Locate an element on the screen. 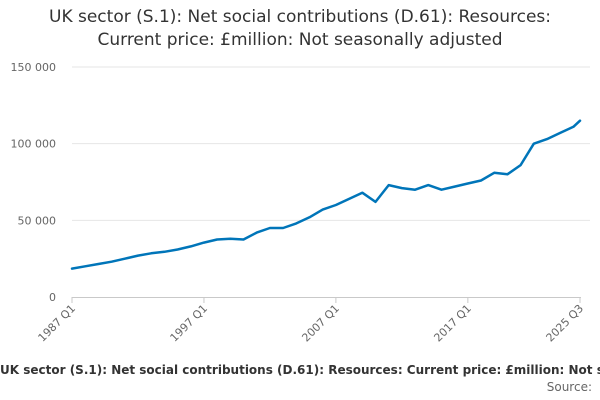 This screenshot has width=600, height=400. y-tick-label: 100 000 is located at coordinates (34, 144).